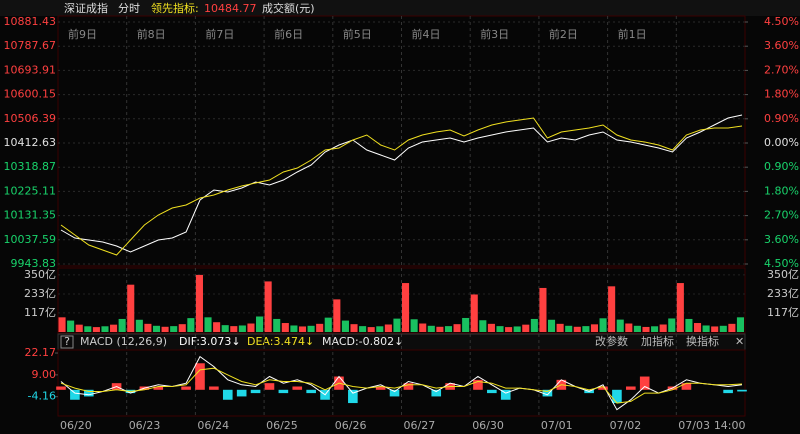 The height and width of the screenshot is (434, 800). I want to click on x-tick-label: 06/23, so click(145, 425).